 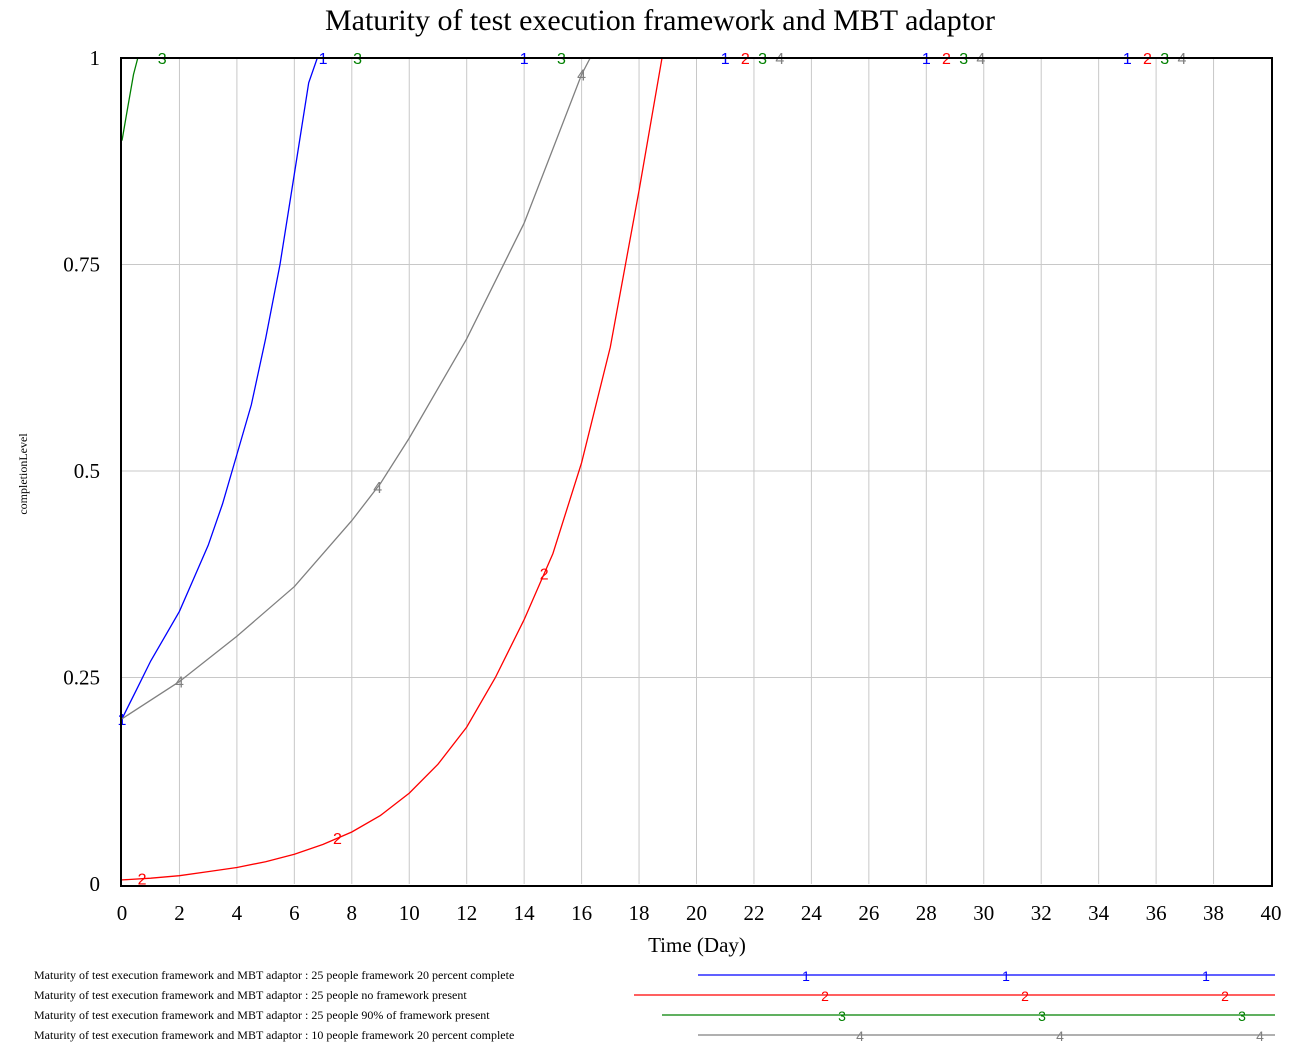 What do you see at coordinates (1156, 913) in the screenshot?
I see `x-tick-label: 36` at bounding box center [1156, 913].